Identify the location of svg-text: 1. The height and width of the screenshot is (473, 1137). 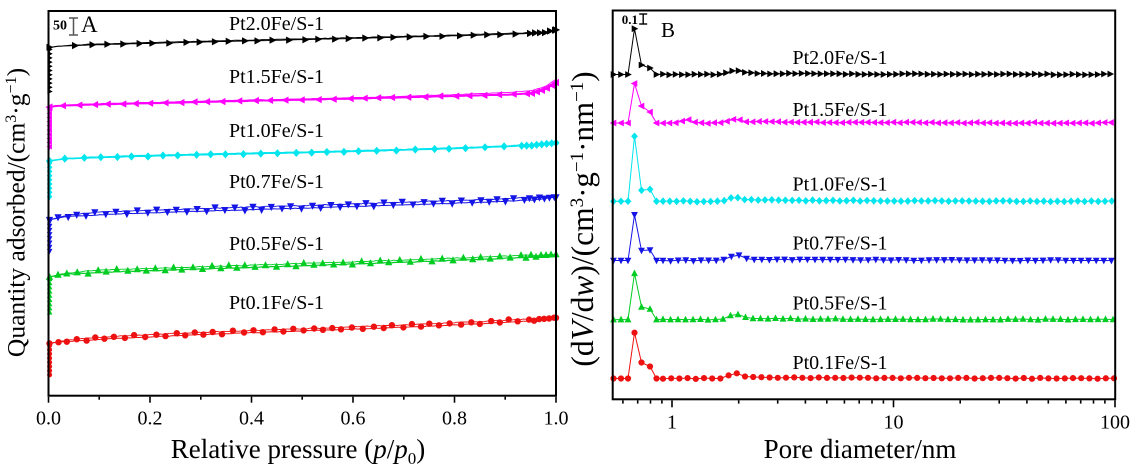
(672, 422).